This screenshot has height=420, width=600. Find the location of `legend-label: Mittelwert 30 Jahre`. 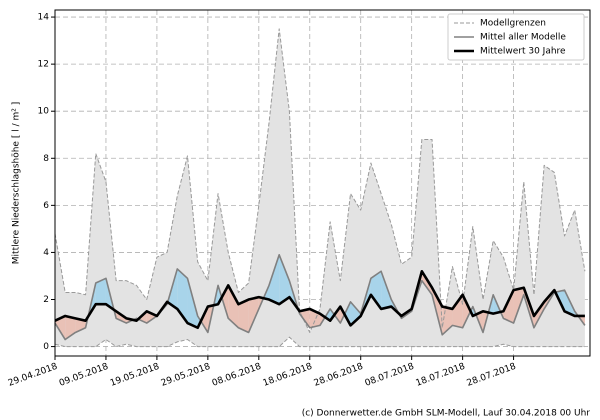

legend-label: Mittelwert 30 Jahre is located at coordinates (523, 52).